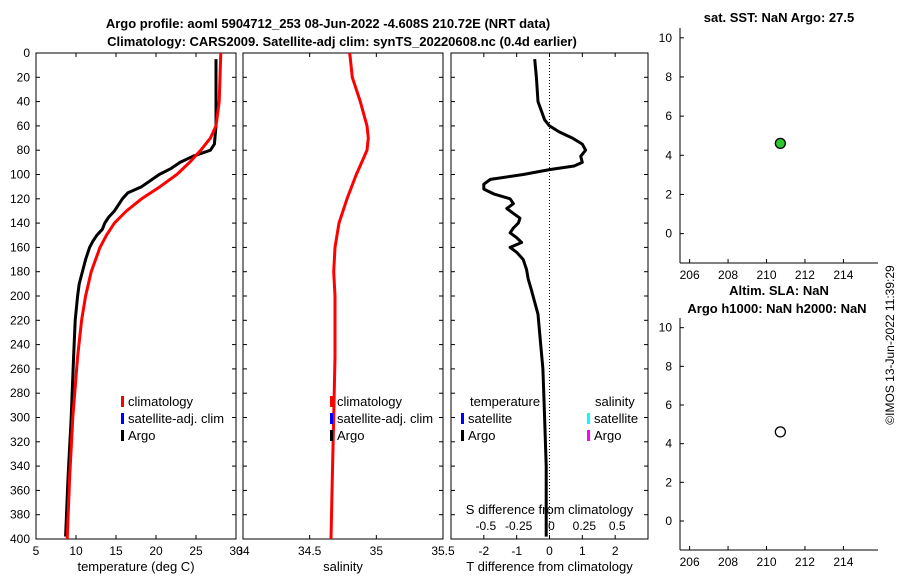  Describe the element at coordinates (370, 401) in the screenshot. I see `legend-sal-climatology-label: climatology` at that location.